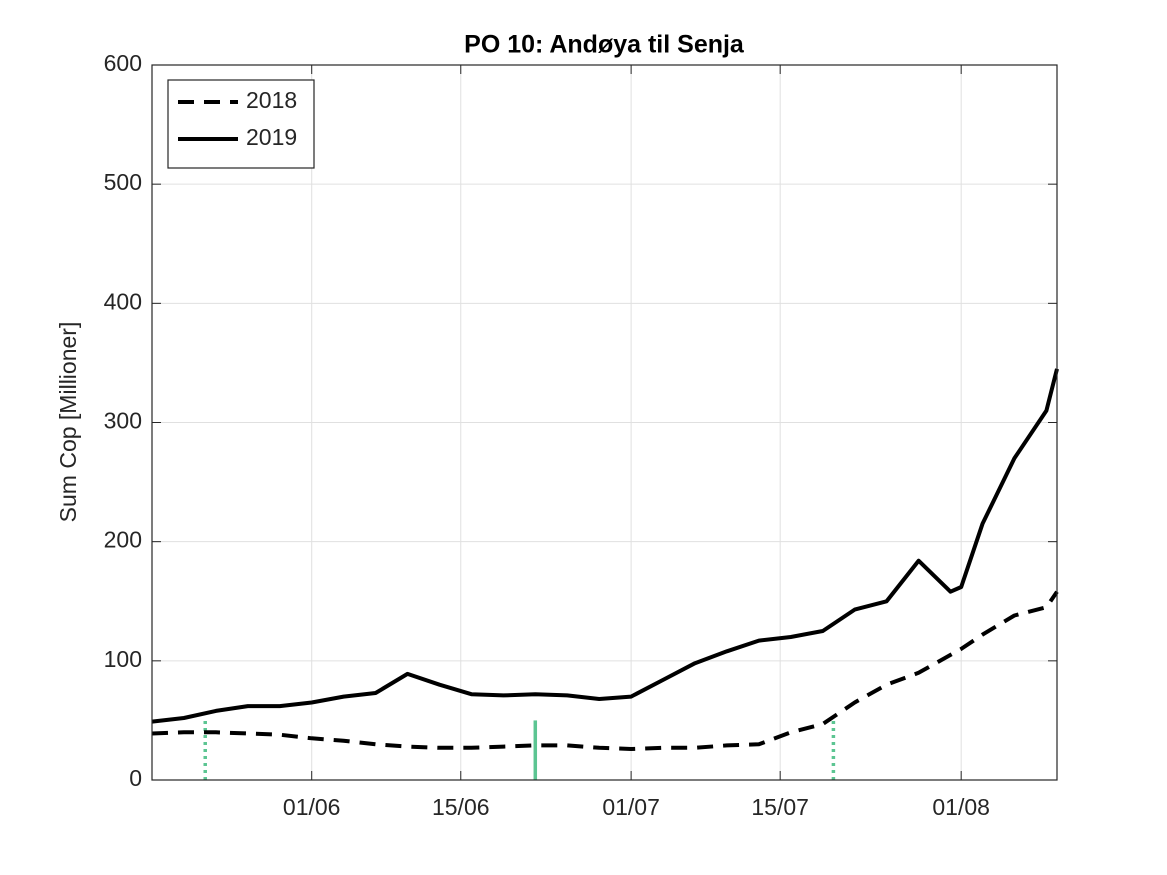 Image resolution: width=1167 pixels, height=875 pixels. I want to click on y-tick-label: 100, so click(123, 659).